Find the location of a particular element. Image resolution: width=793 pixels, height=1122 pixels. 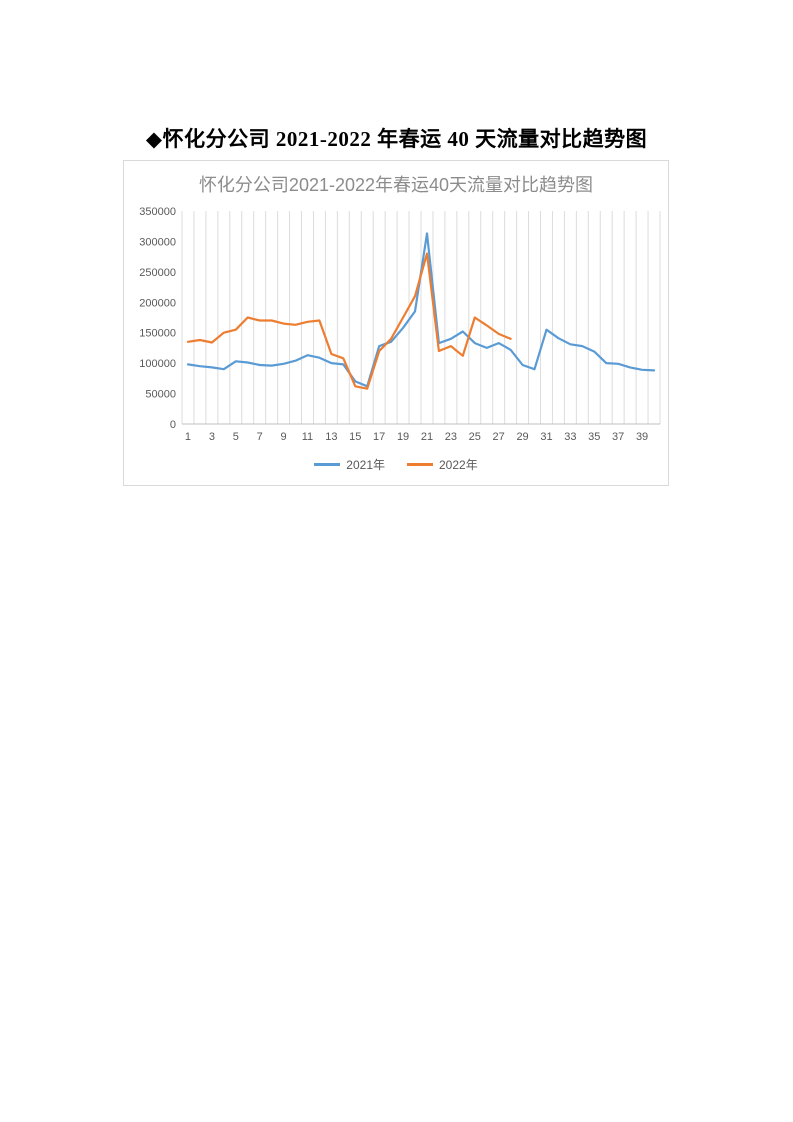

y-axis-tick-label: 100000 is located at coordinates (157, 364).